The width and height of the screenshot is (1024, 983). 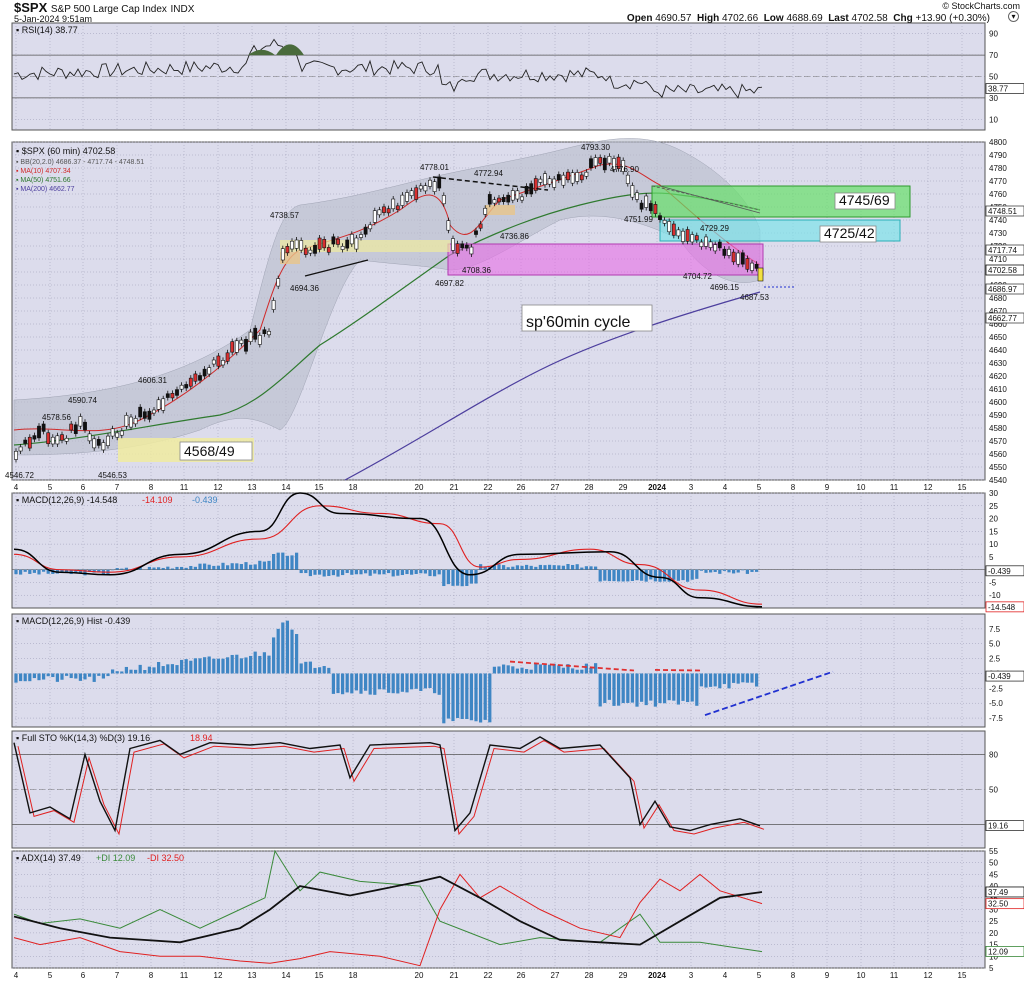 What do you see at coordinates (638, 219) in the screenshot?
I see `price-annotation: 4751.99` at bounding box center [638, 219].